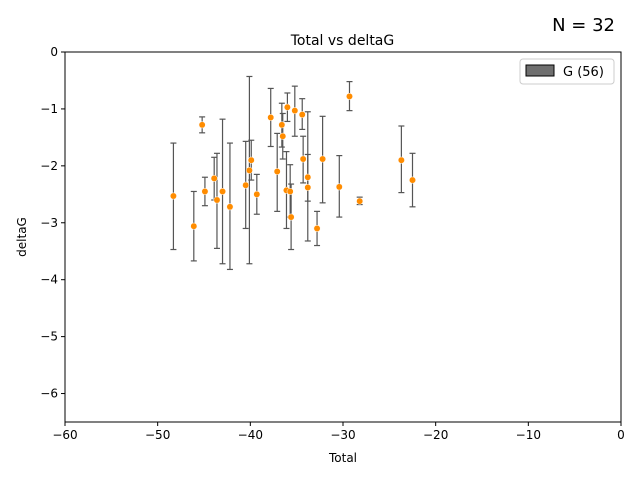 The width and height of the screenshot is (640, 480). What do you see at coordinates (49, 394) in the screenshot?
I see `y-tick-label: −6` at bounding box center [49, 394].